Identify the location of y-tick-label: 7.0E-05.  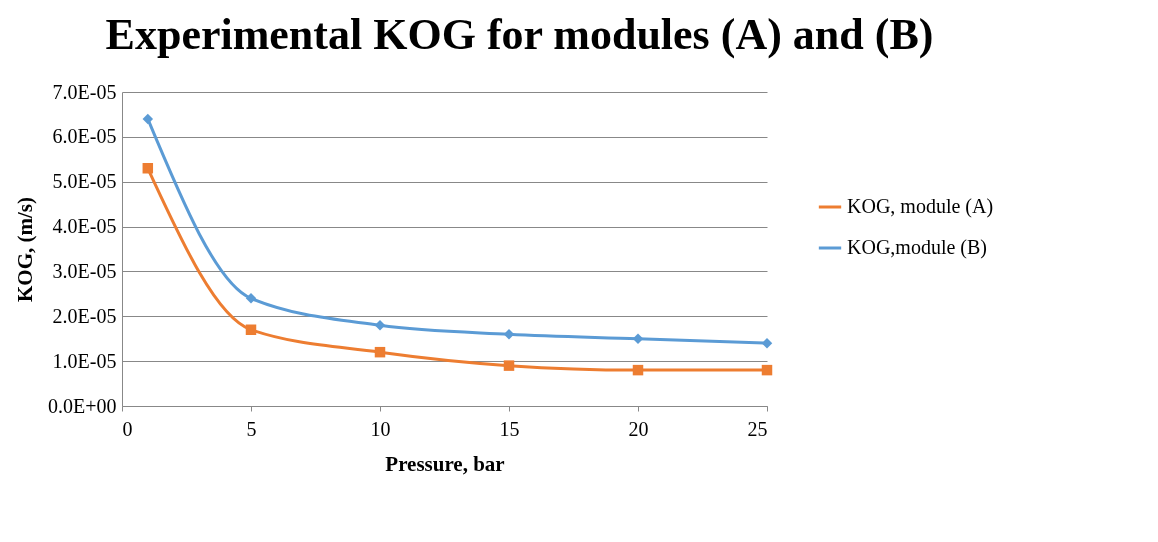
(84, 91).